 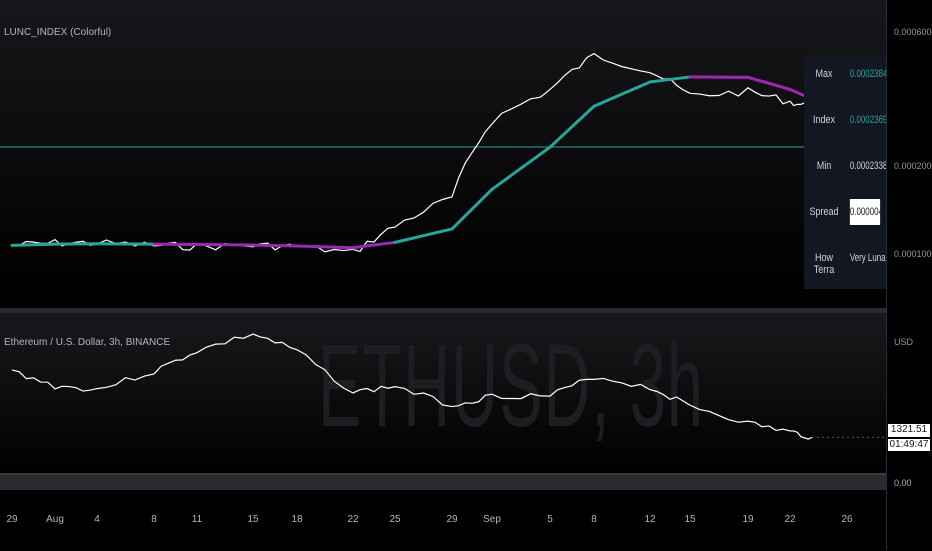 What do you see at coordinates (55, 519) in the screenshot?
I see `time-tick: Aug` at bounding box center [55, 519].